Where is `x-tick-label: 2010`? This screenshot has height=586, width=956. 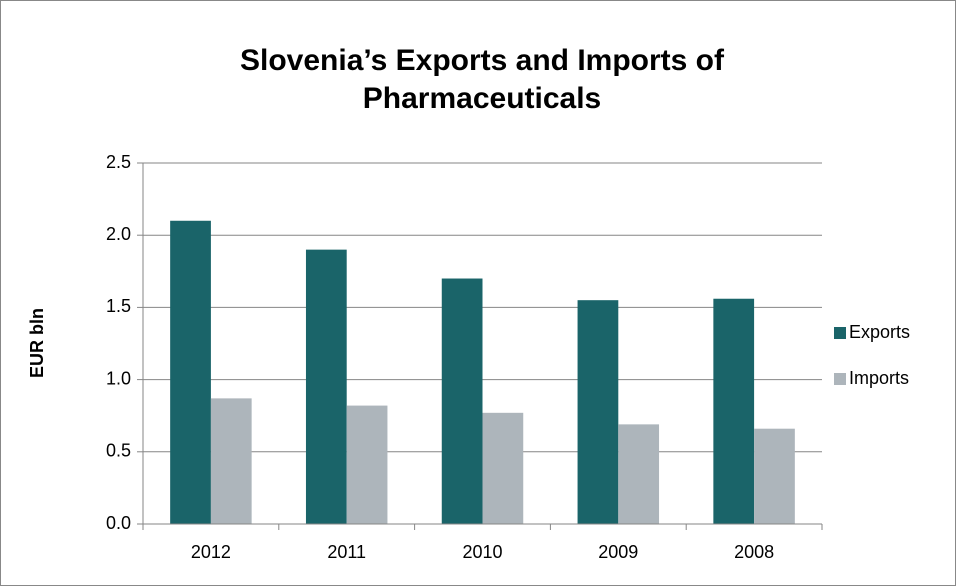
x-tick-label: 2010 is located at coordinates (482, 552).